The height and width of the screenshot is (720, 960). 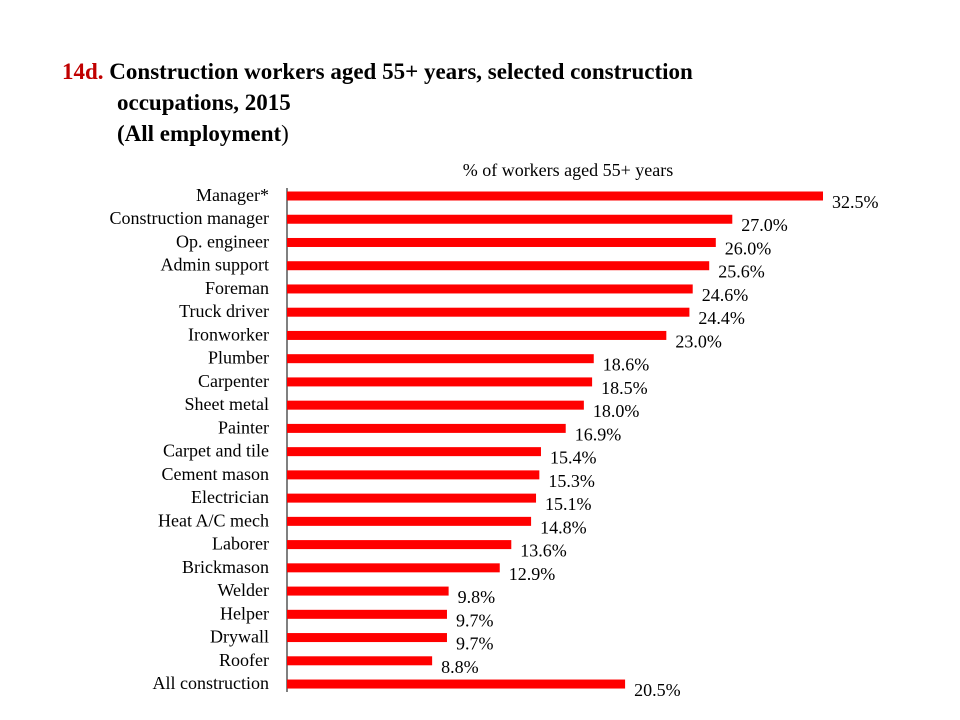 What do you see at coordinates (83, 71) in the screenshot?
I see `figure-number: 14d.` at bounding box center [83, 71].